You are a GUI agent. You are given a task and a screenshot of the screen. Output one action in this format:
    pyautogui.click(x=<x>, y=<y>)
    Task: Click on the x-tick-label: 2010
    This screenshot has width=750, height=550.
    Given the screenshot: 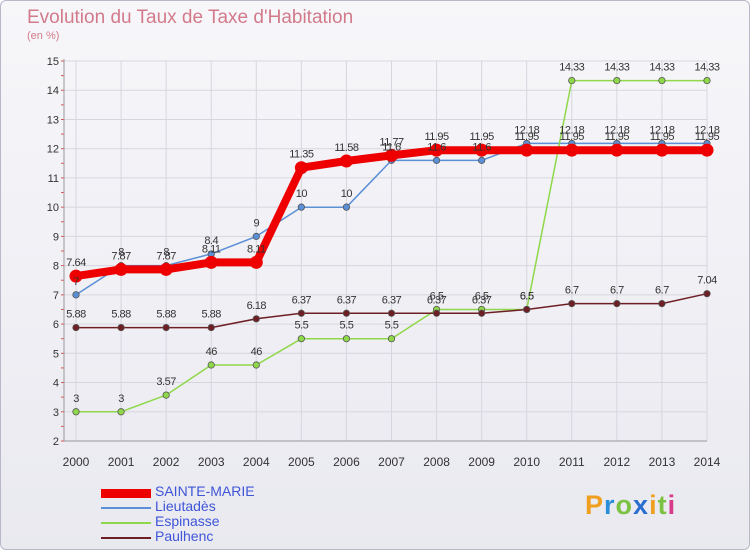 What is the action you would take?
    pyautogui.click(x=526, y=462)
    